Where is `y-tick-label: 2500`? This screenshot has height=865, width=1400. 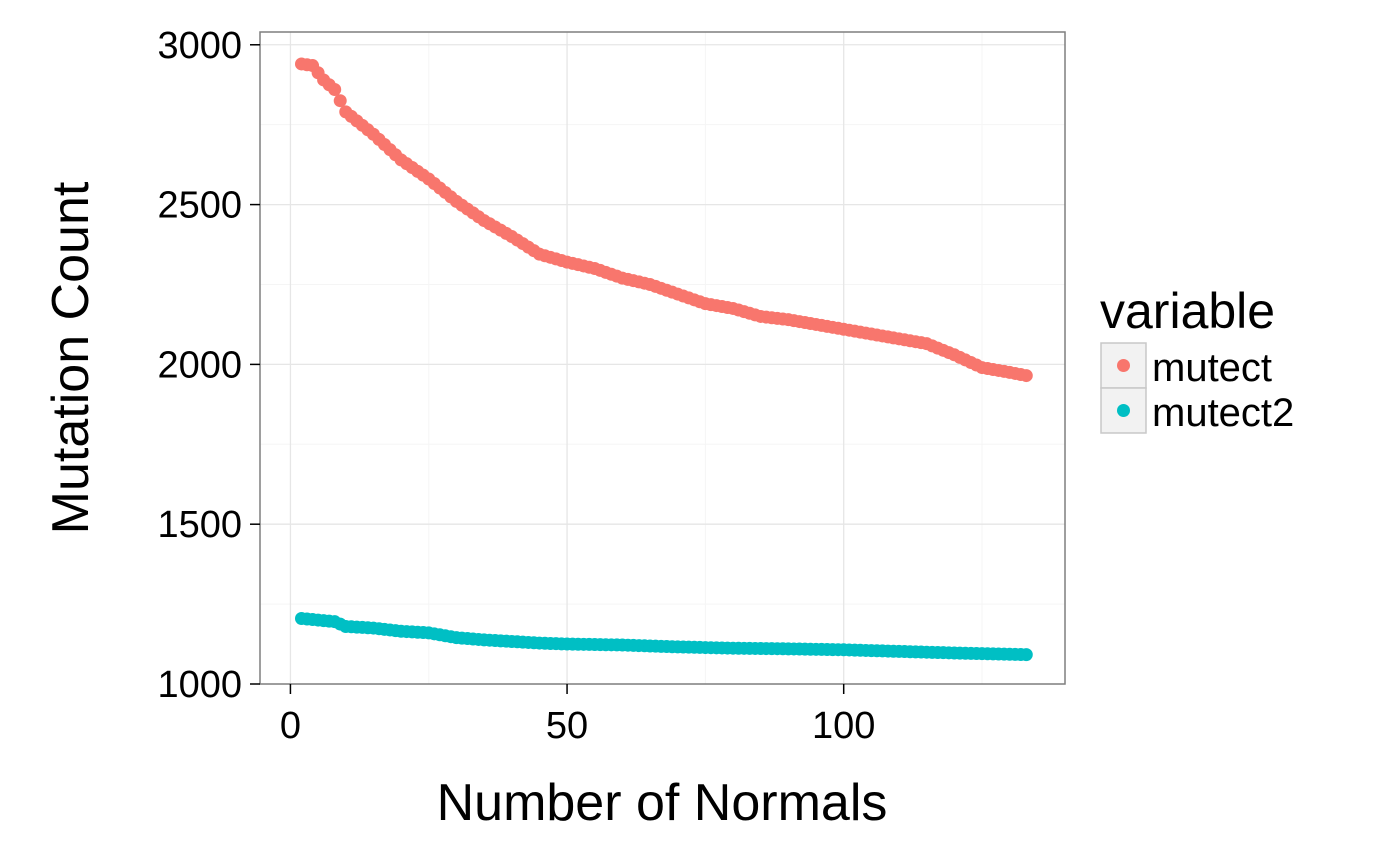
y-tick-label: 2500 is located at coordinates (199, 206).